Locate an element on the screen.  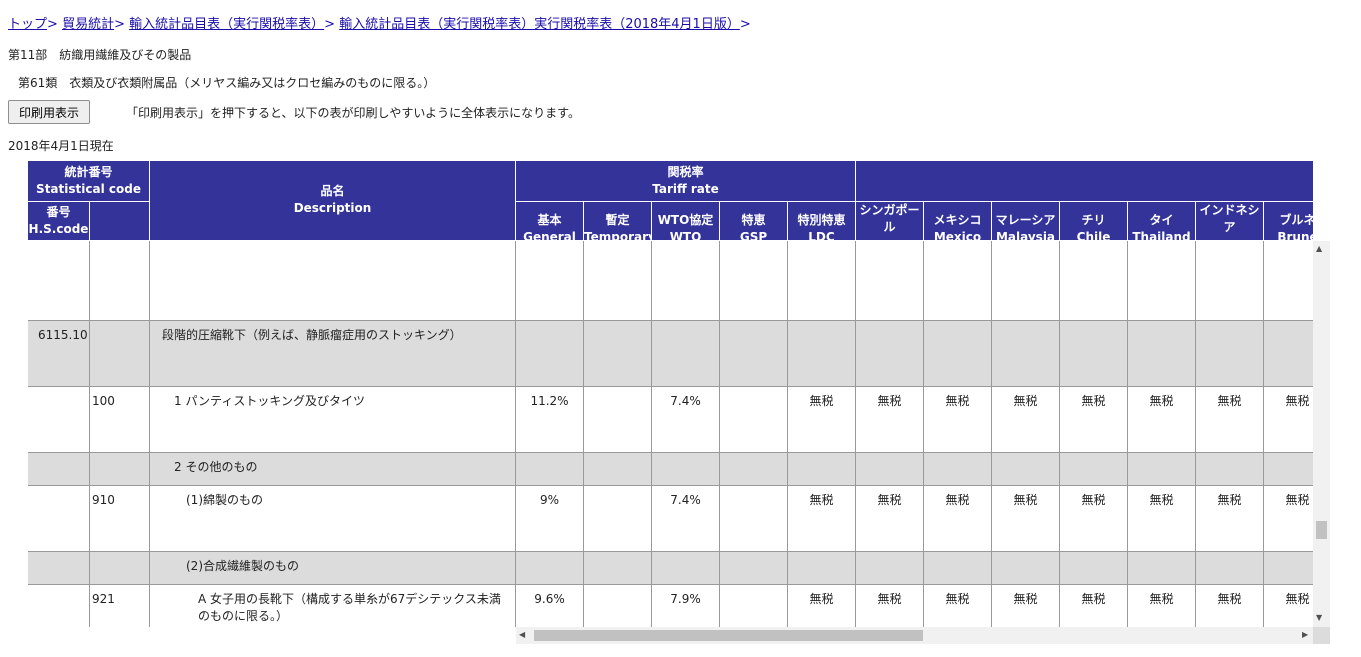
header-label: GSP is located at coordinates (753, 235).